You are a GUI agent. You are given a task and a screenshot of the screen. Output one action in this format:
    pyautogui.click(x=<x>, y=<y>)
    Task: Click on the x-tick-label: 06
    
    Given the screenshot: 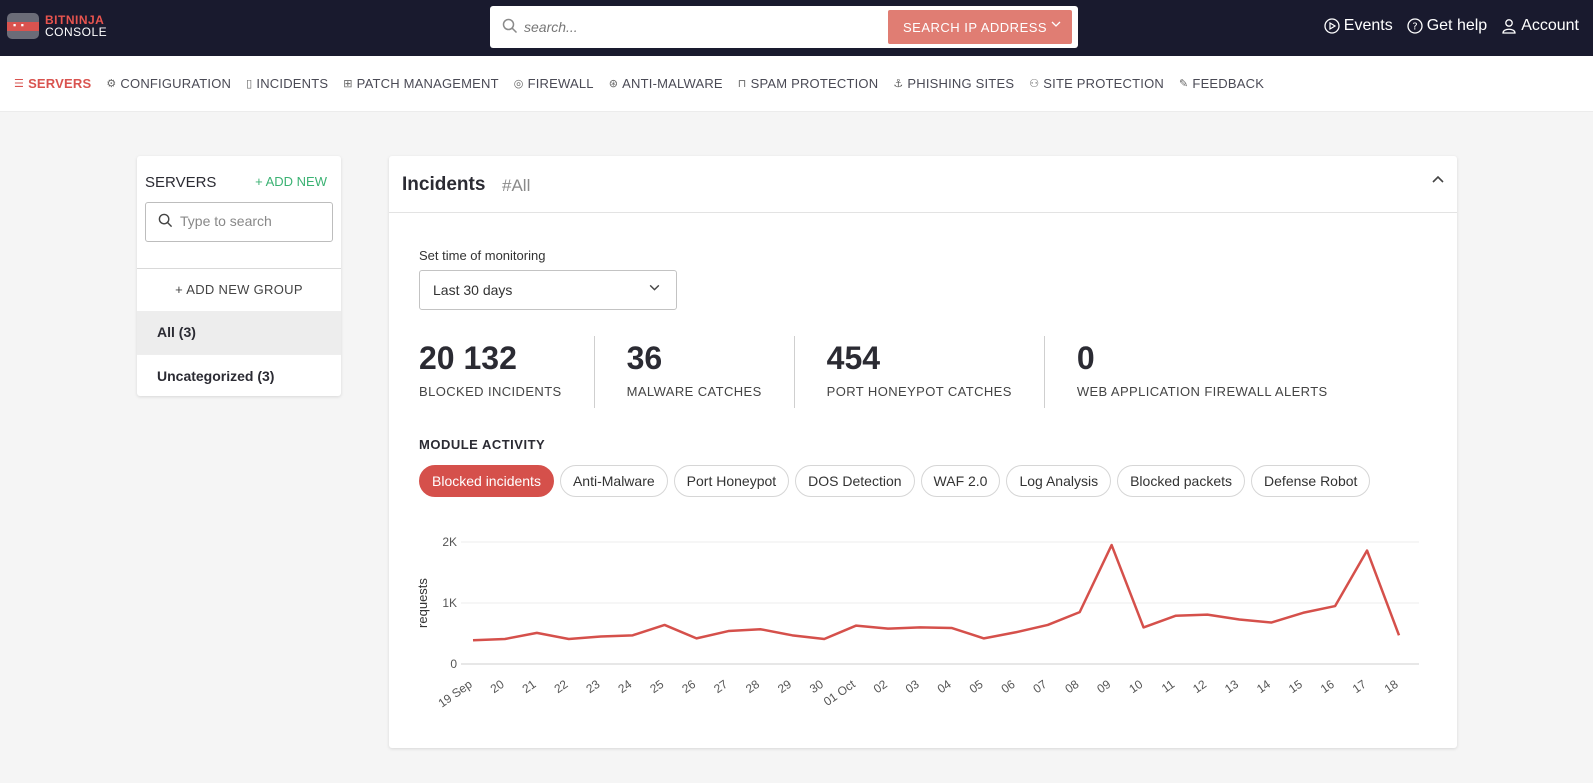 What is the action you would take?
    pyautogui.click(x=1008, y=686)
    